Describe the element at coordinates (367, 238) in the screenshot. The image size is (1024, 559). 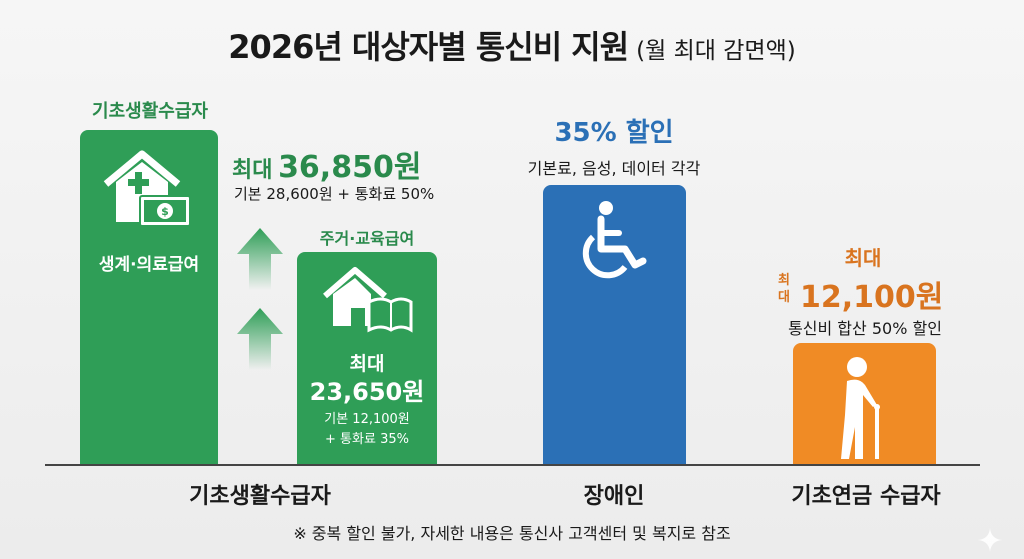
I see `housing-education-top-label: 주거·교육급여` at that location.